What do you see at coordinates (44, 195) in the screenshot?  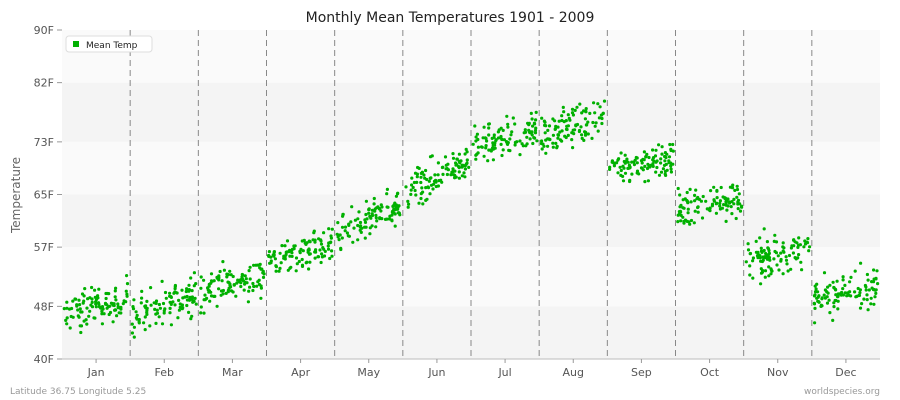 I see `y-tick-label: 65F` at bounding box center [44, 195].